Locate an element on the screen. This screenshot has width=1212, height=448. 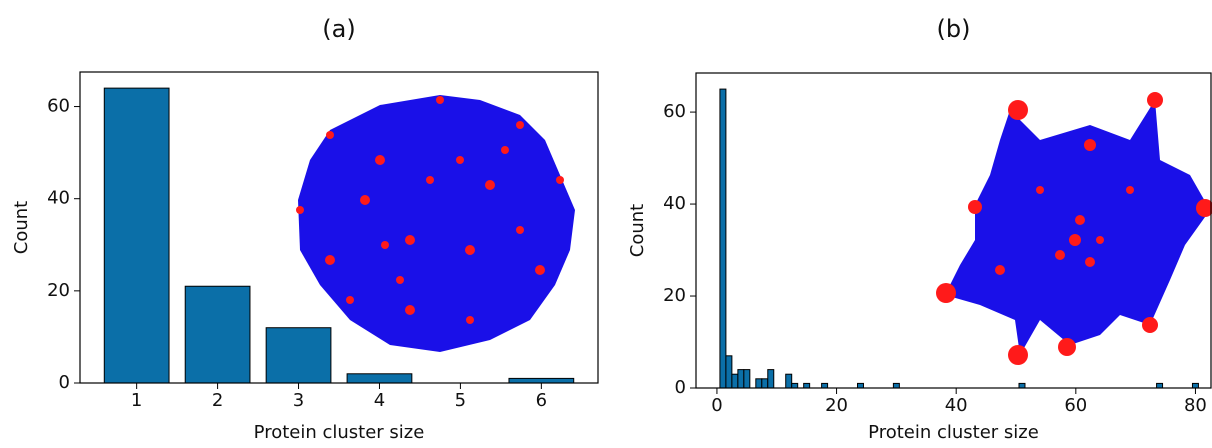
chart-title: (b) is located at coordinates (954, 29).